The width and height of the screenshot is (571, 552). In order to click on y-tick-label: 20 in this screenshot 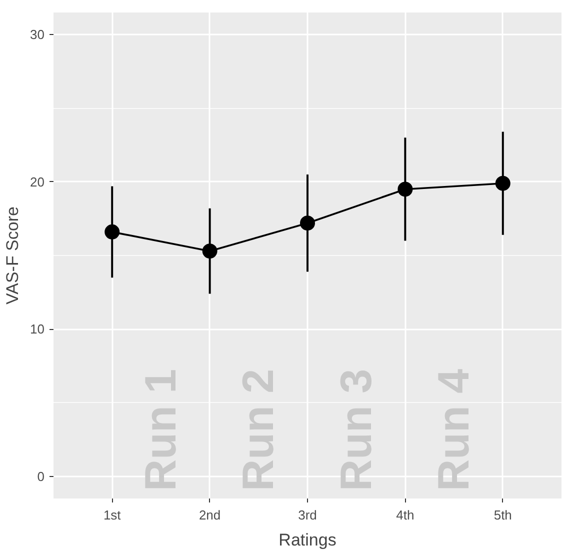, I will do `click(37, 182)`.